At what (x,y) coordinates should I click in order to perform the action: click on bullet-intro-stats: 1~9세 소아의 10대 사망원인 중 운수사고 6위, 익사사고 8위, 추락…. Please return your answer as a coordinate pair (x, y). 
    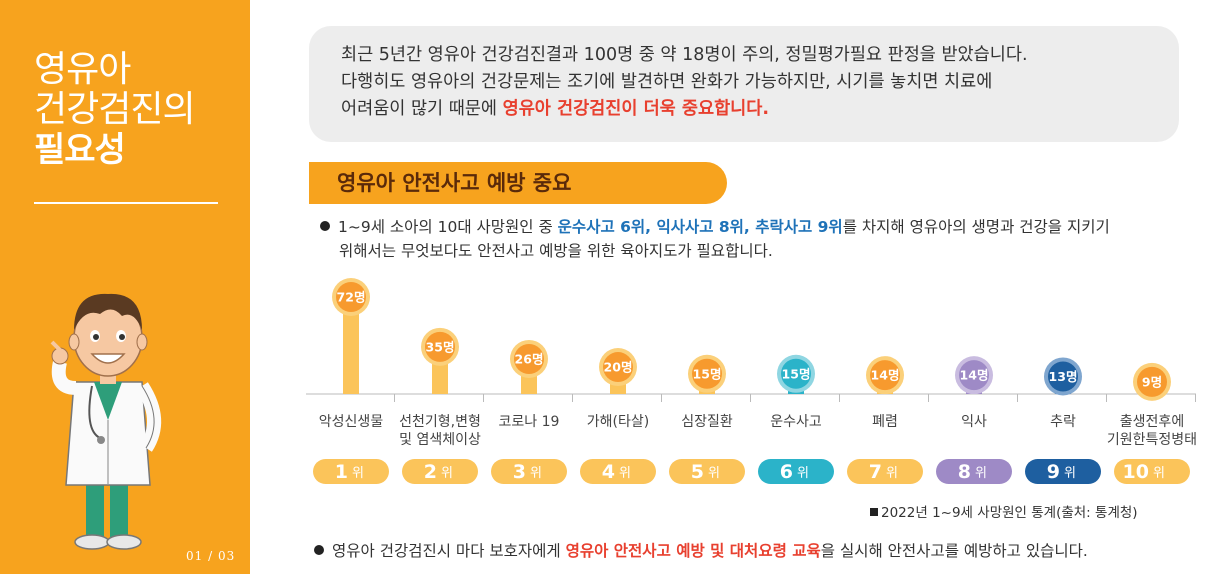
    Looking at the image, I should click on (755, 239).